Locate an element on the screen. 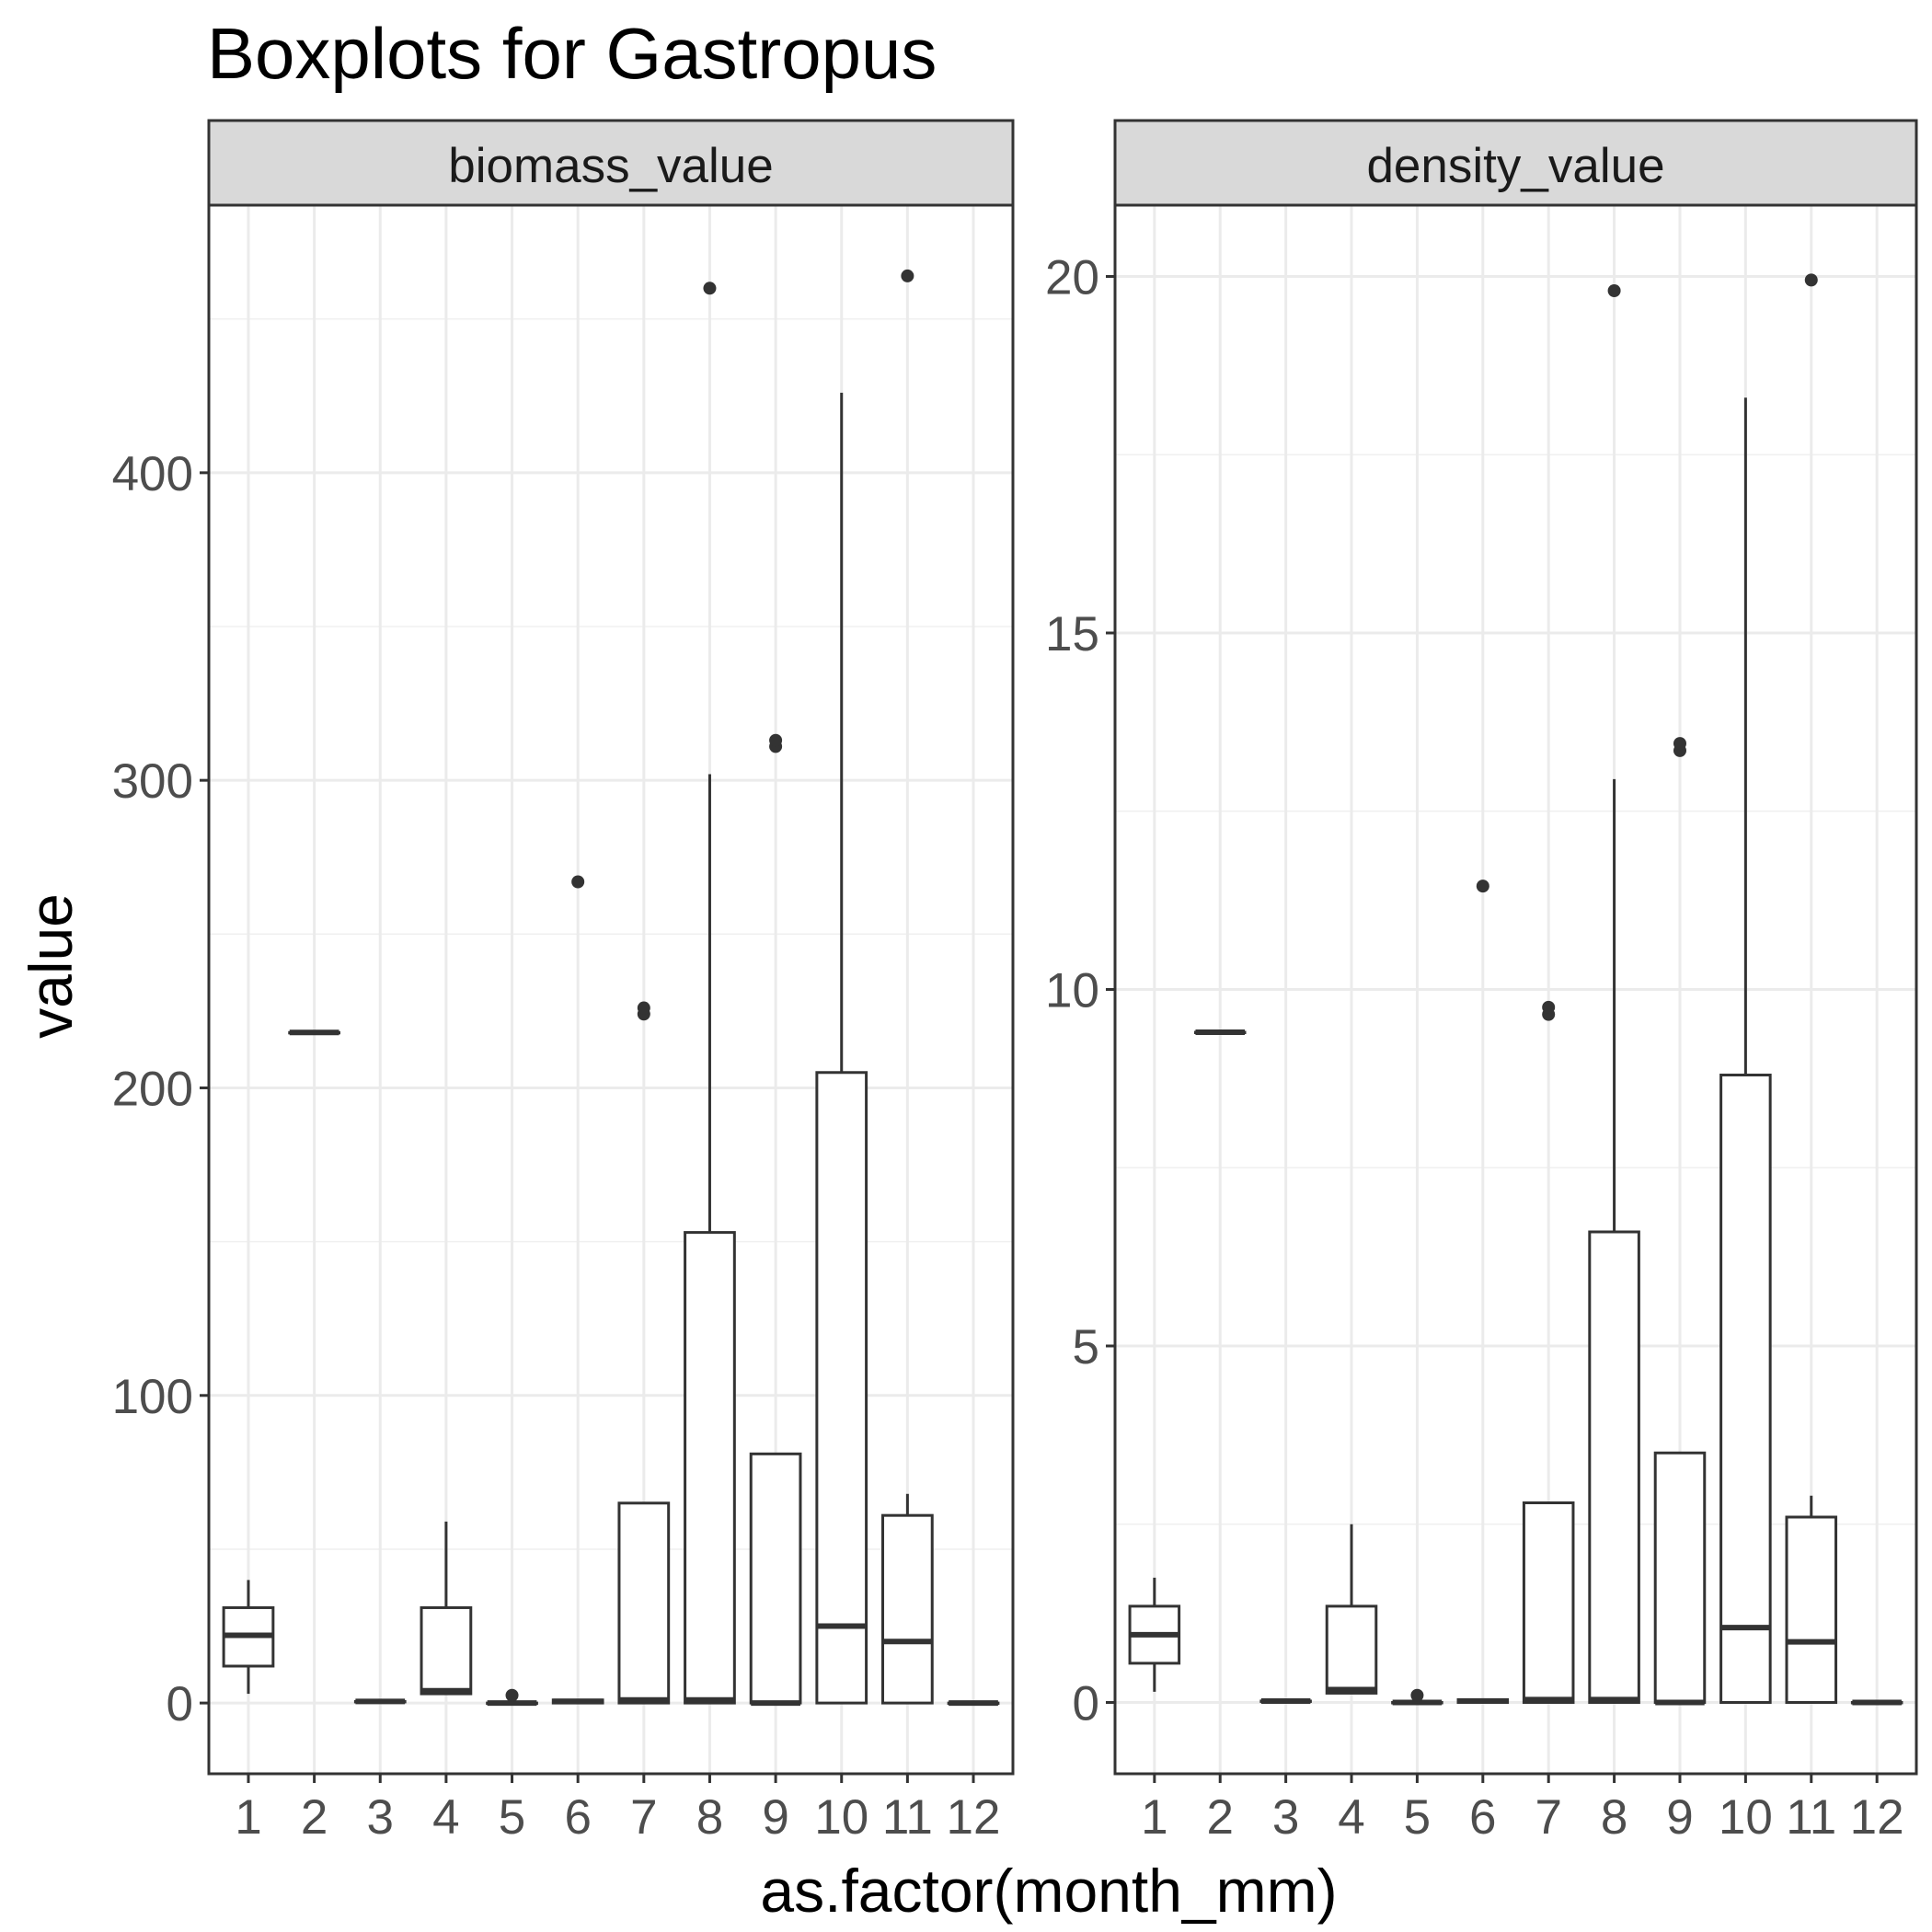 This screenshot has width=1932, height=1932. y-tick-label: 20 is located at coordinates (1072, 278).